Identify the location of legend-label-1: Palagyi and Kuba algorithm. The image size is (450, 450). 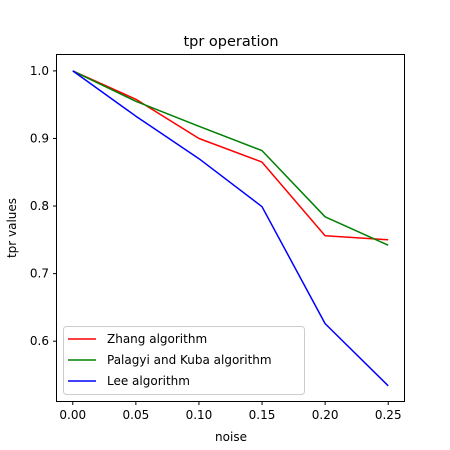
(189, 360).